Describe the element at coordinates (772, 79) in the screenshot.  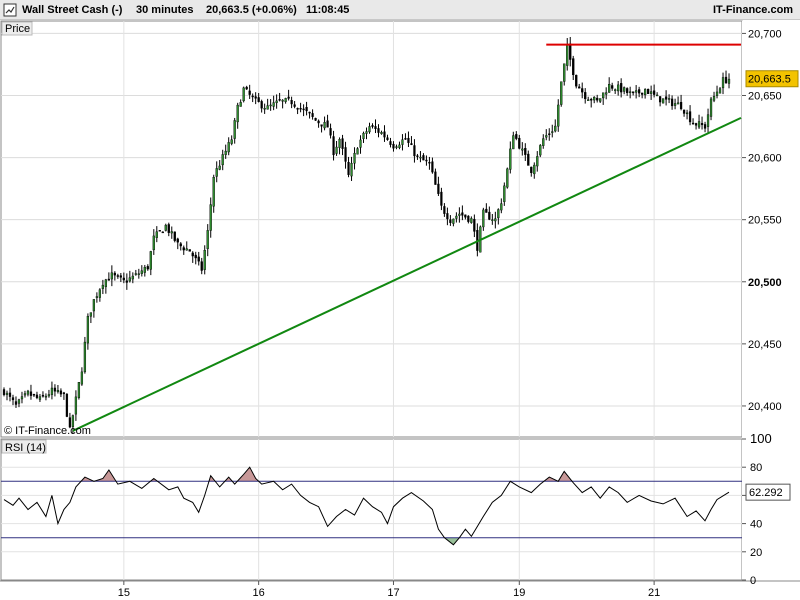
I see `last-price-badge: 20,663.5` at that location.